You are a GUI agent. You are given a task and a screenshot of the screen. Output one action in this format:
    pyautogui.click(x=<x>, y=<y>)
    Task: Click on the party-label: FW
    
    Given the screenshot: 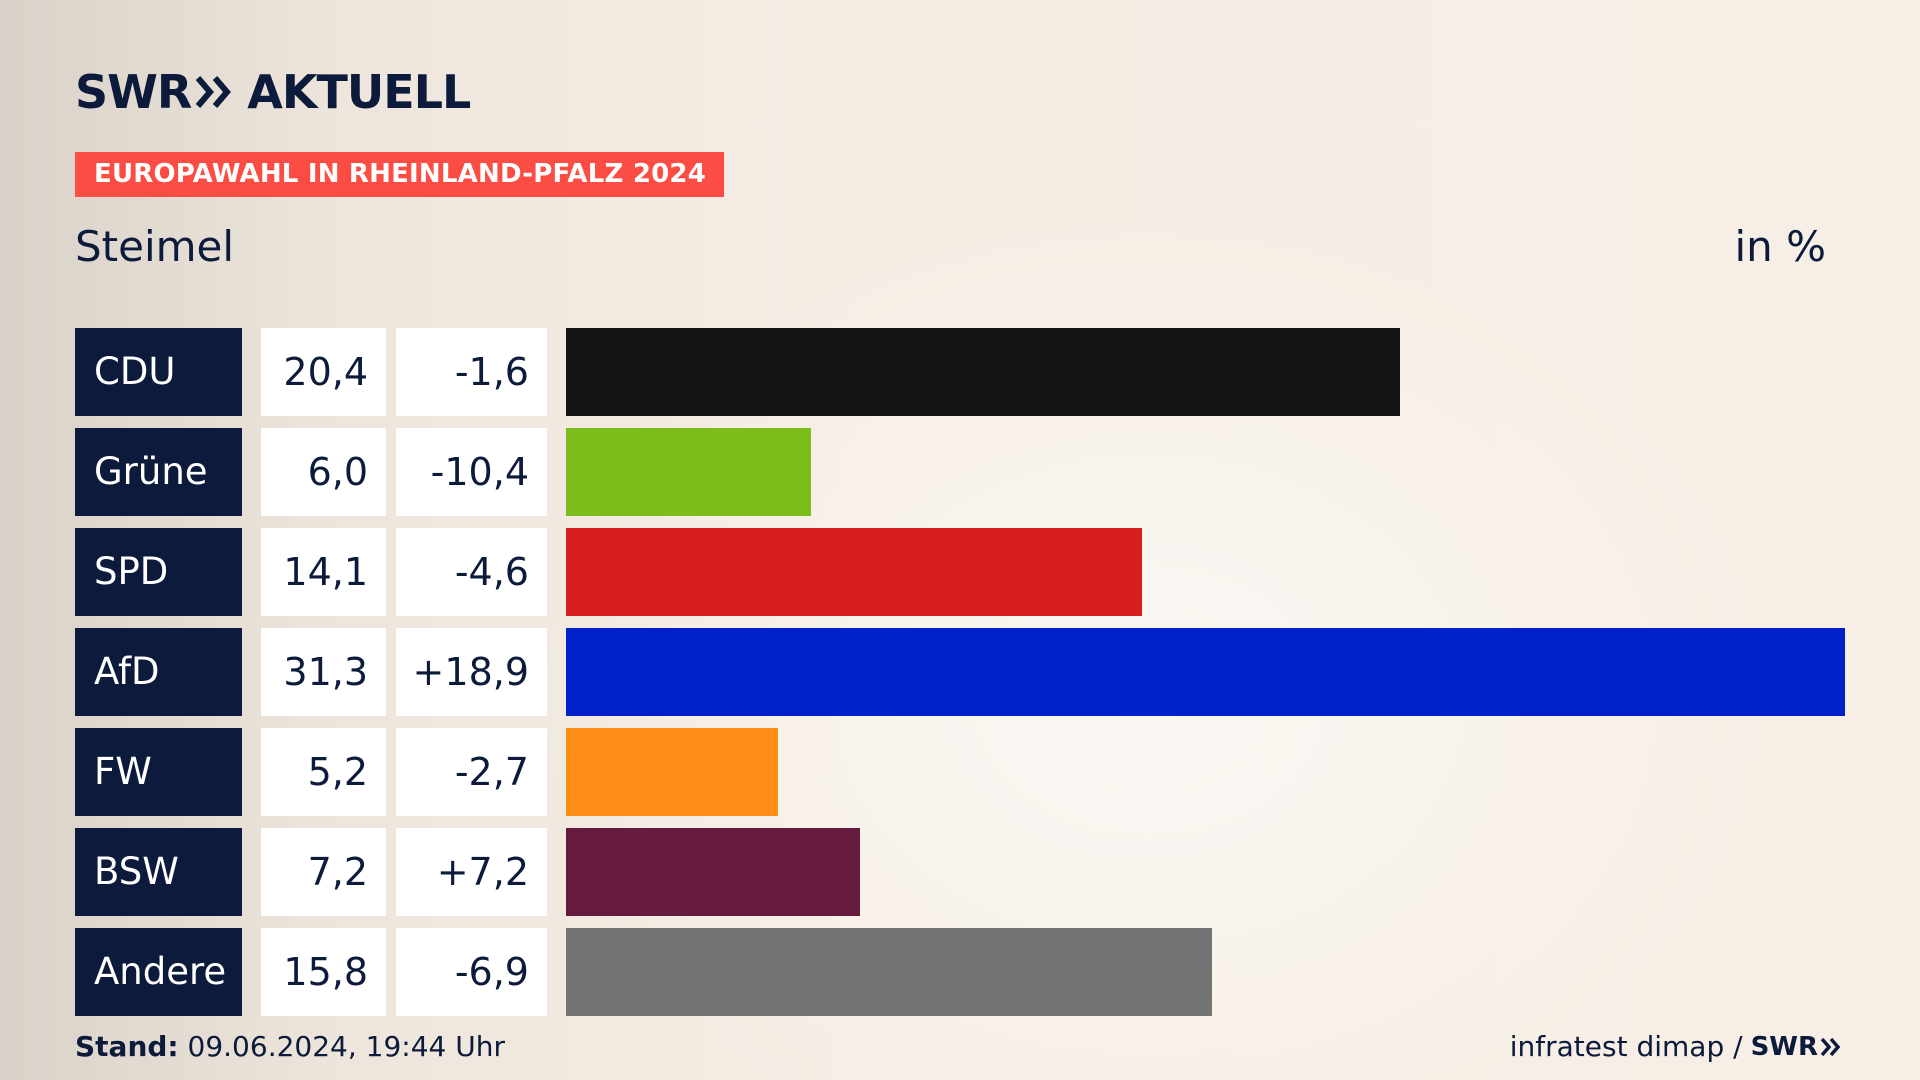 What is the action you would take?
    pyautogui.click(x=158, y=772)
    